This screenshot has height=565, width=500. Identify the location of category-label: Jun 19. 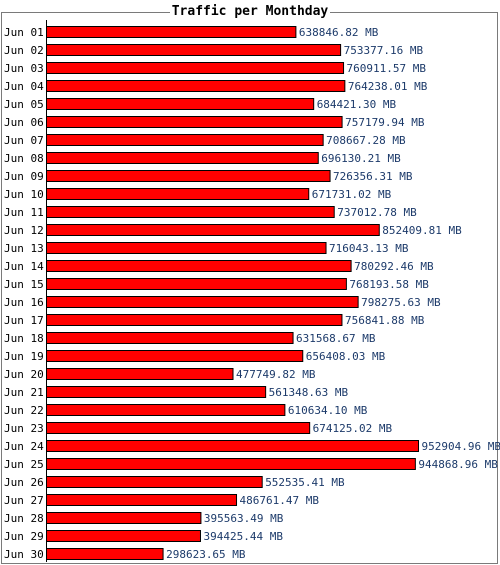
(24, 356).